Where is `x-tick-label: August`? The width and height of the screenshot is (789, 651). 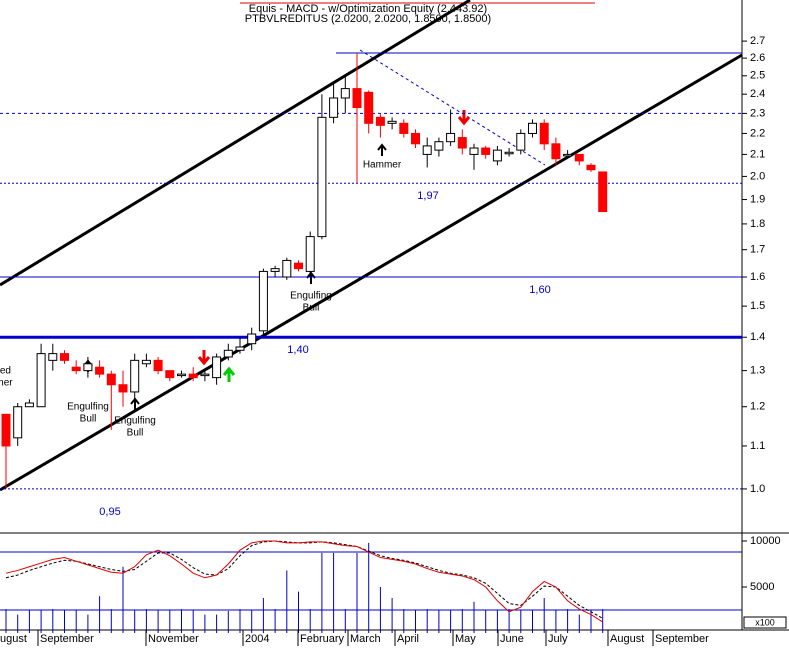
x-tick-label: August is located at coordinates (627, 639).